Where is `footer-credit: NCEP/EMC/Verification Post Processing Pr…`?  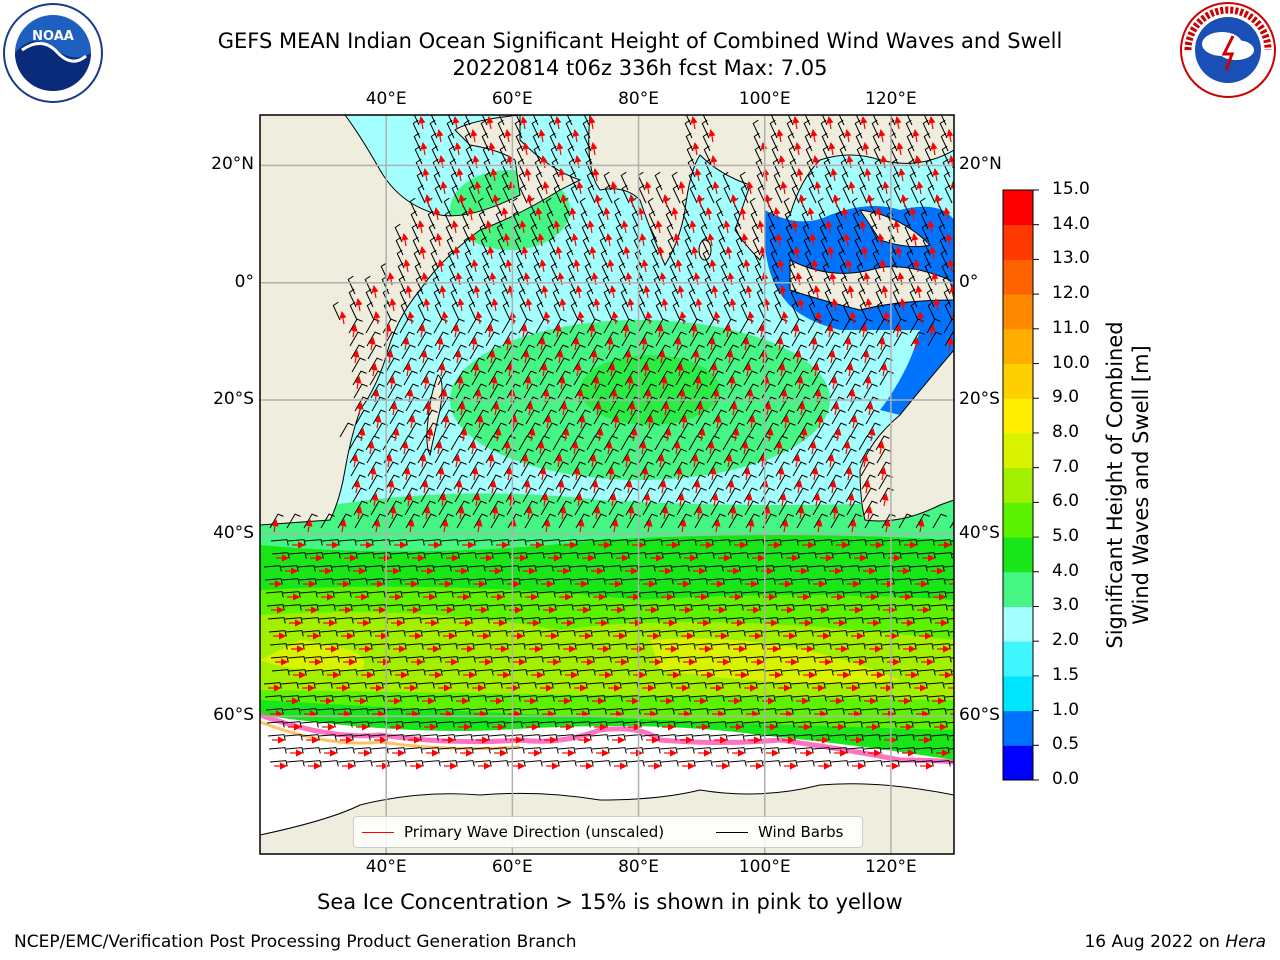 footer-credit: NCEP/EMC/Verification Post Processing Pr… is located at coordinates (295, 942).